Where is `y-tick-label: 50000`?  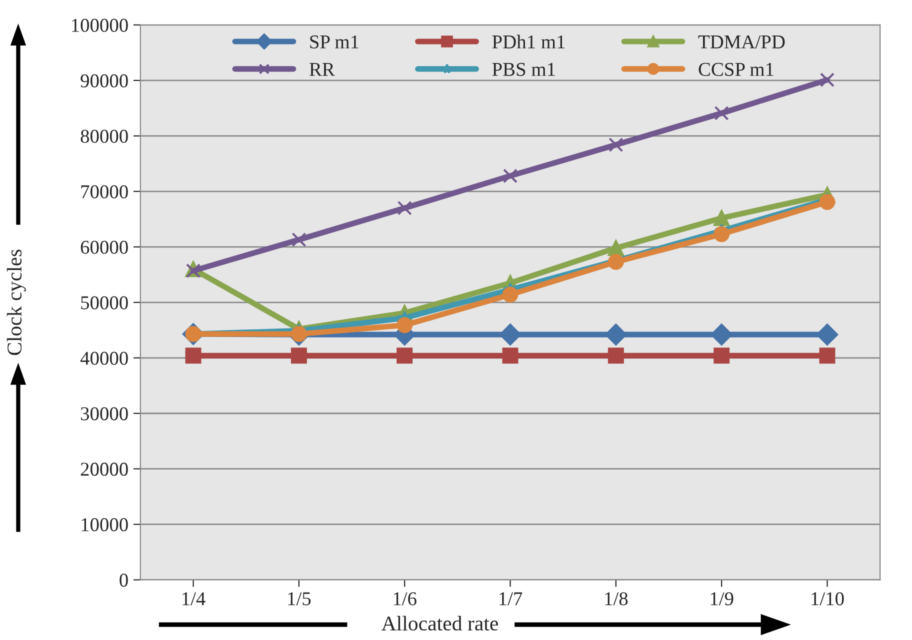
y-tick-label: 50000 is located at coordinates (104, 303).